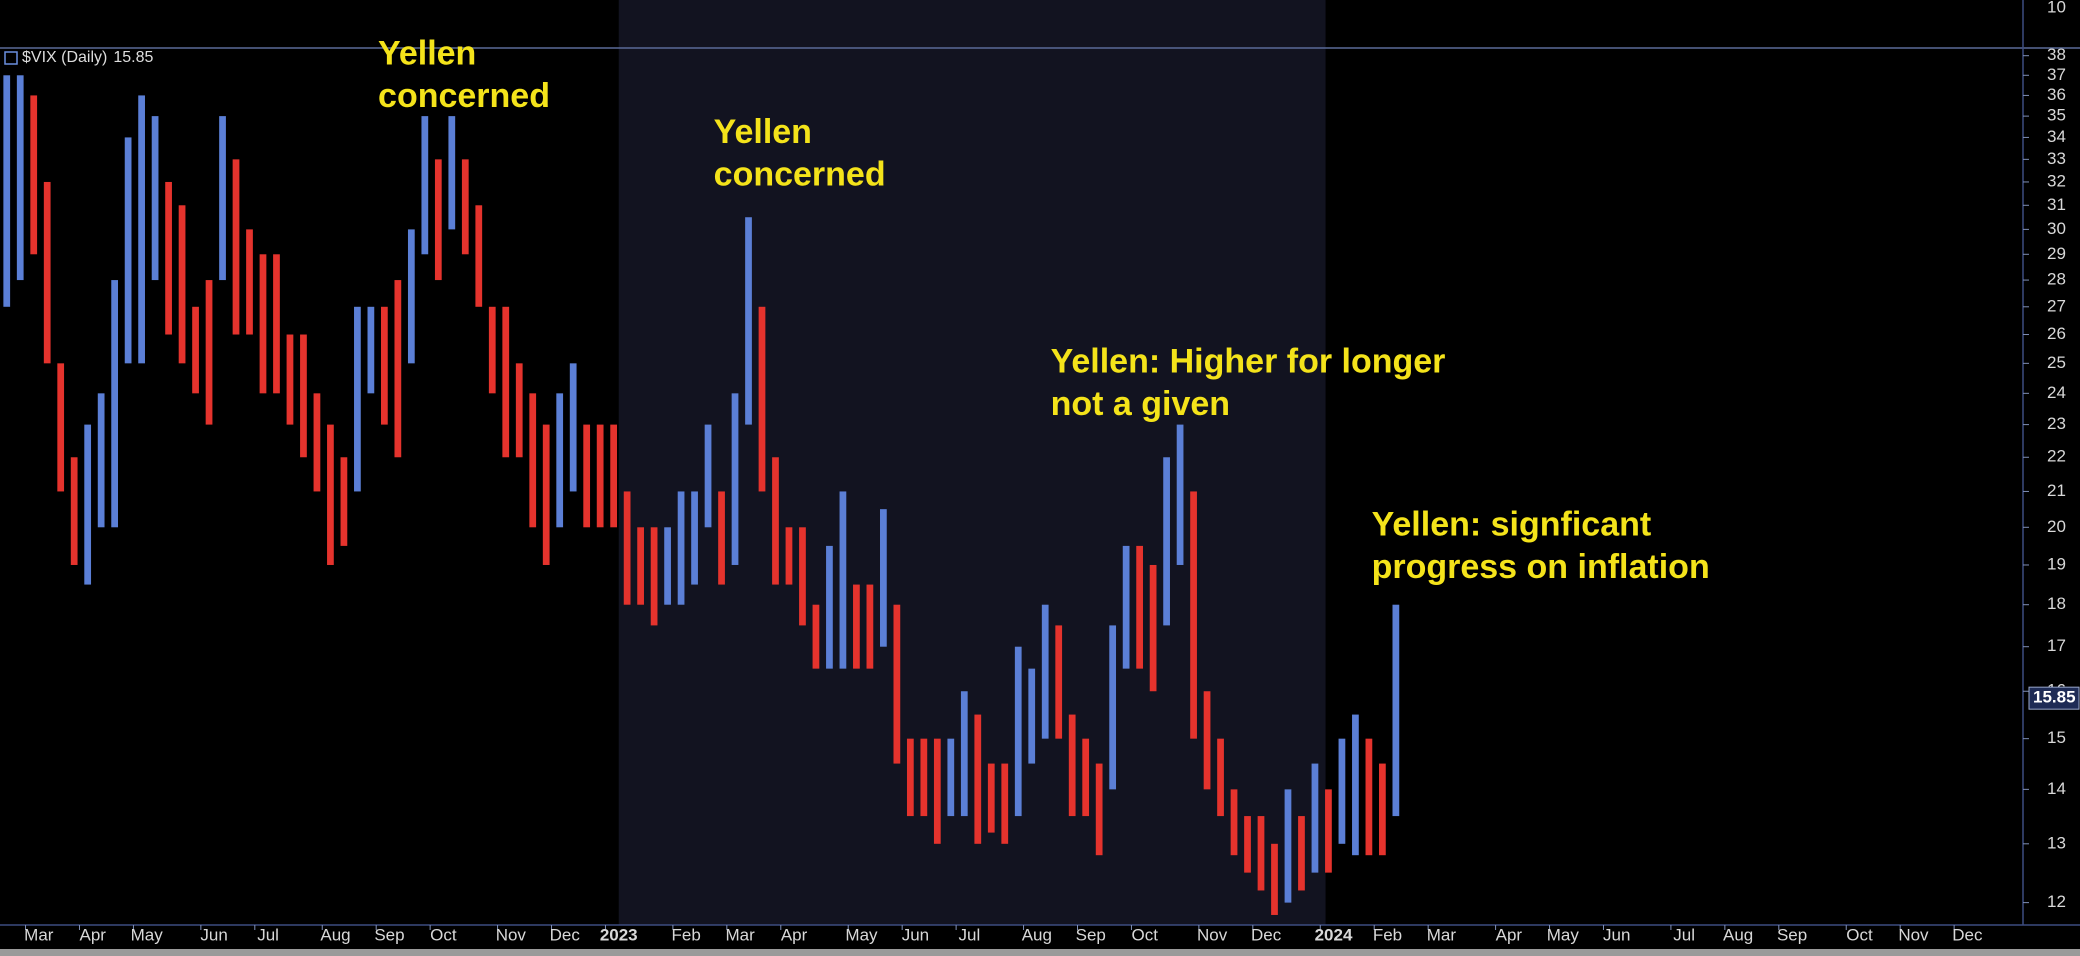 This screenshot has height=956, width=2080. What do you see at coordinates (2056, 253) in the screenshot?
I see `y-tick-label: 29` at bounding box center [2056, 253].